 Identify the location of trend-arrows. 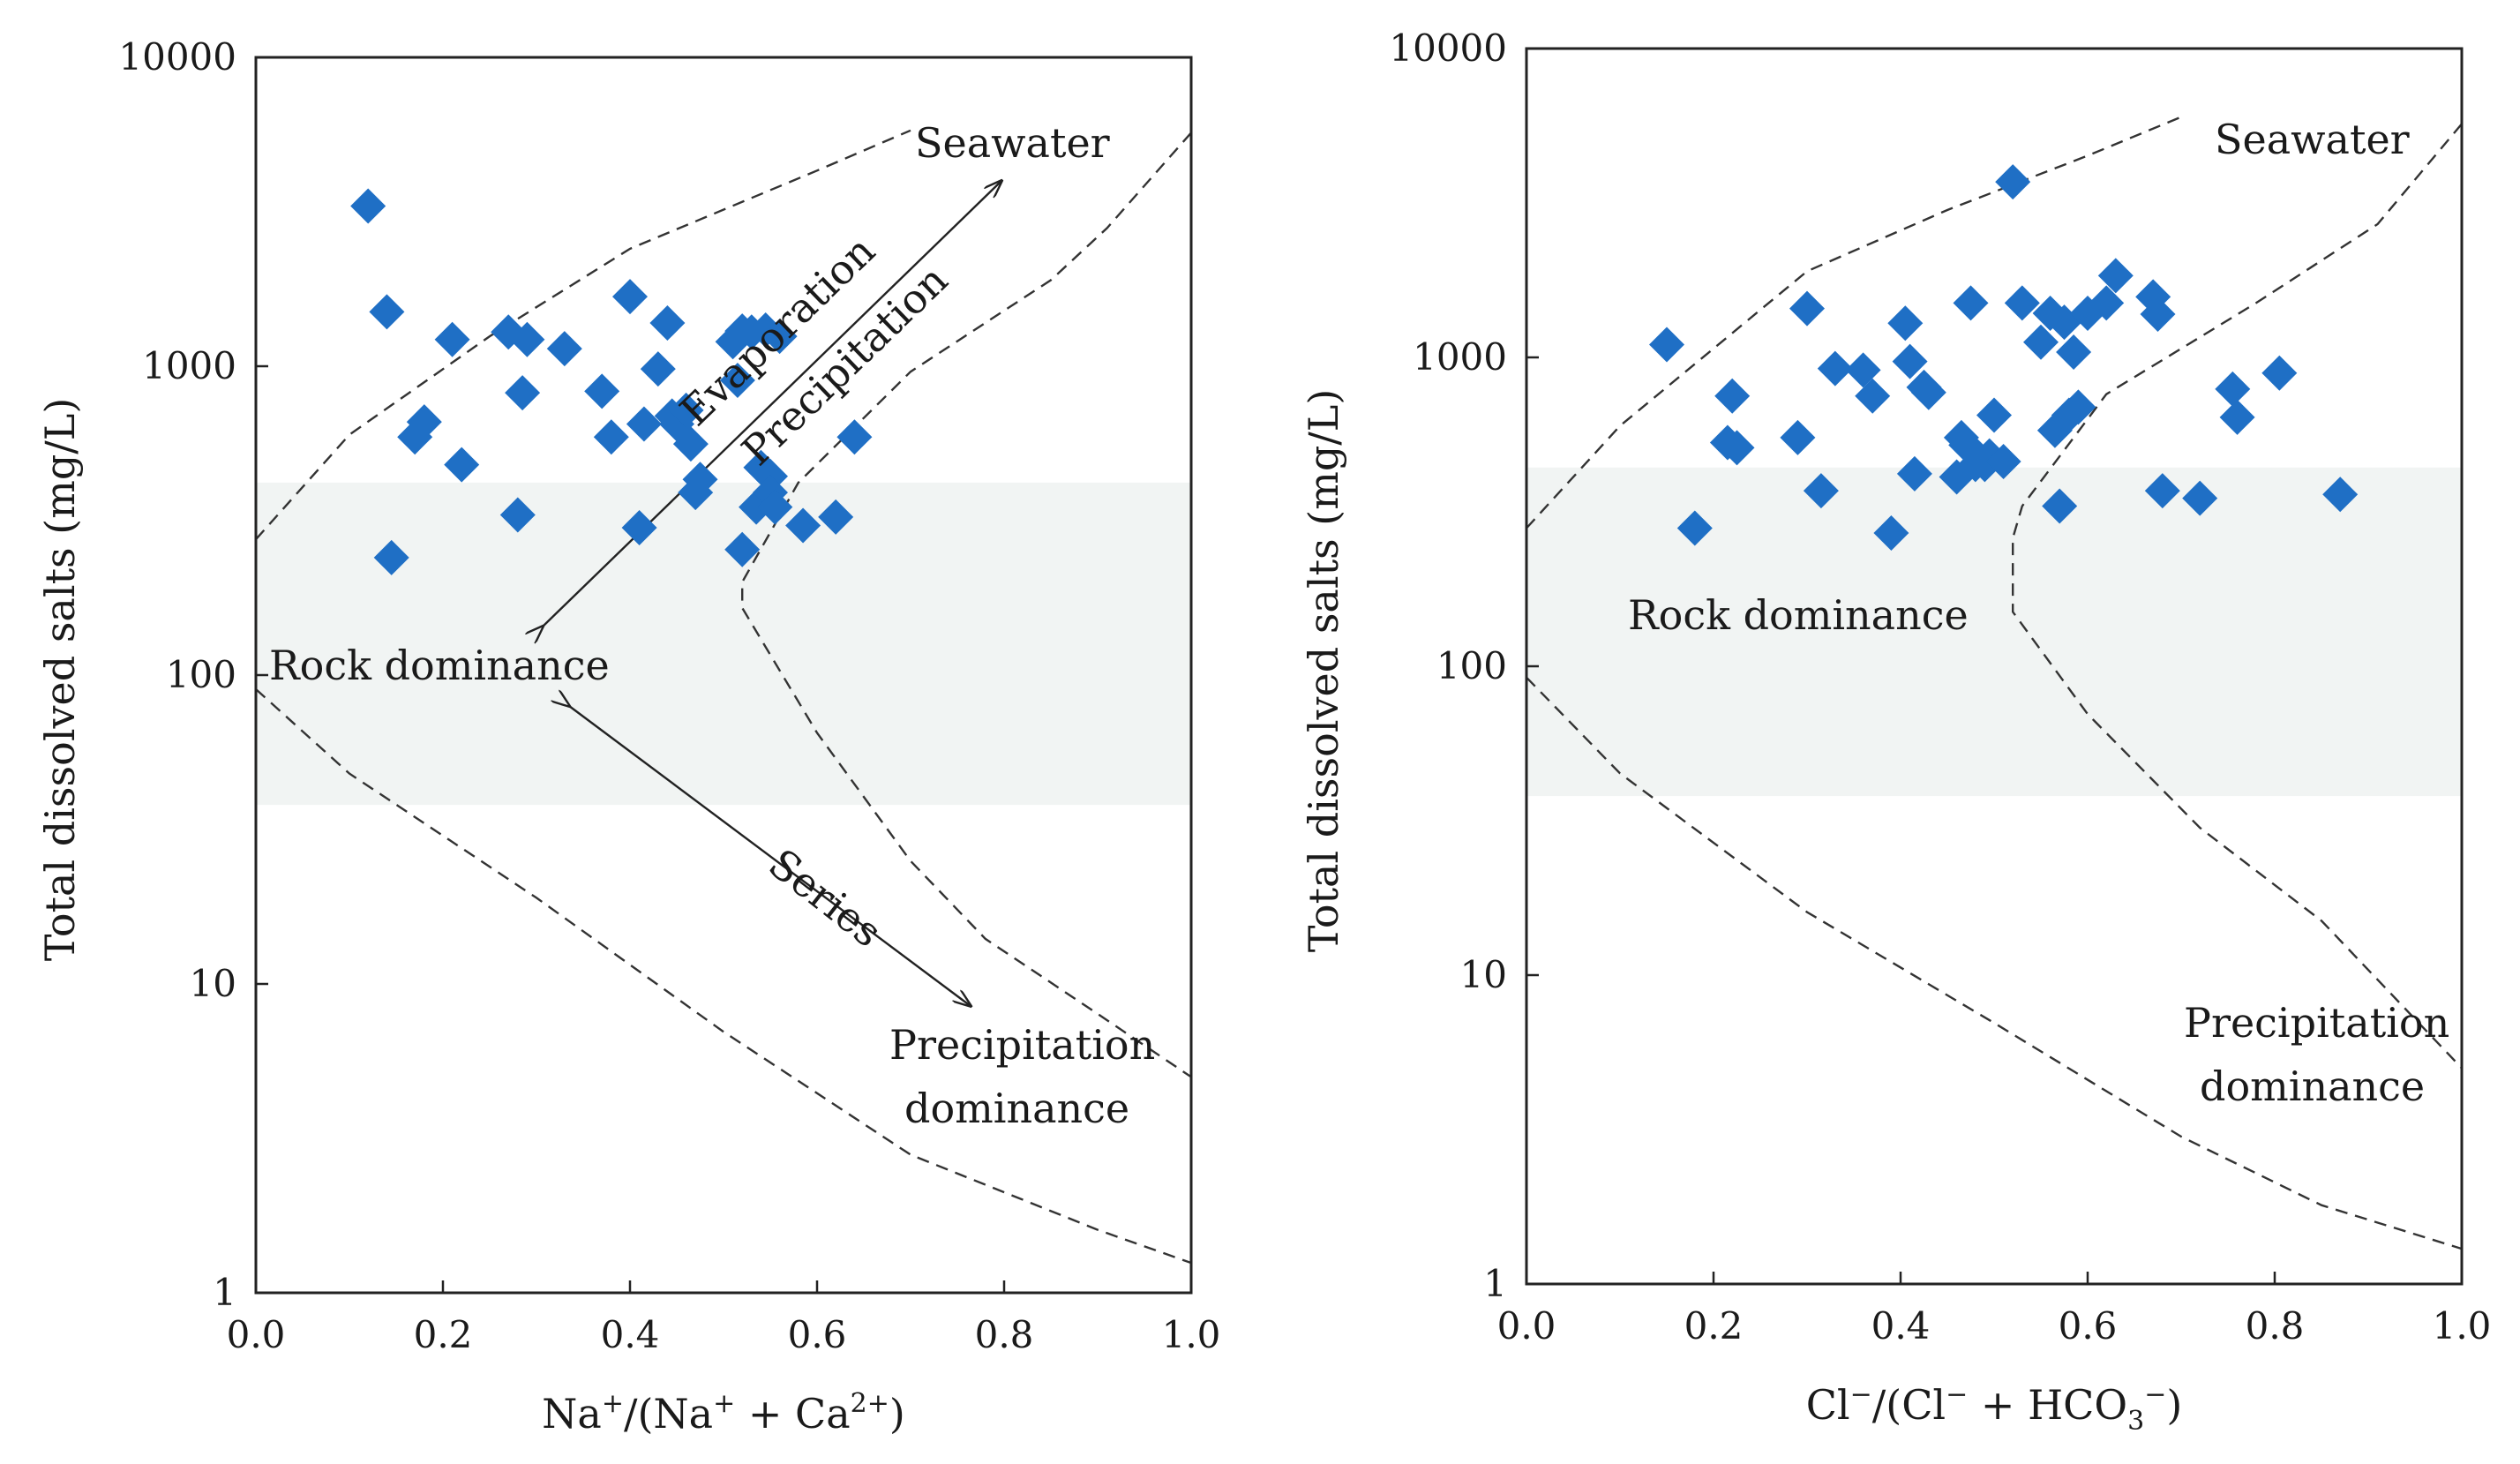
(772, 593).